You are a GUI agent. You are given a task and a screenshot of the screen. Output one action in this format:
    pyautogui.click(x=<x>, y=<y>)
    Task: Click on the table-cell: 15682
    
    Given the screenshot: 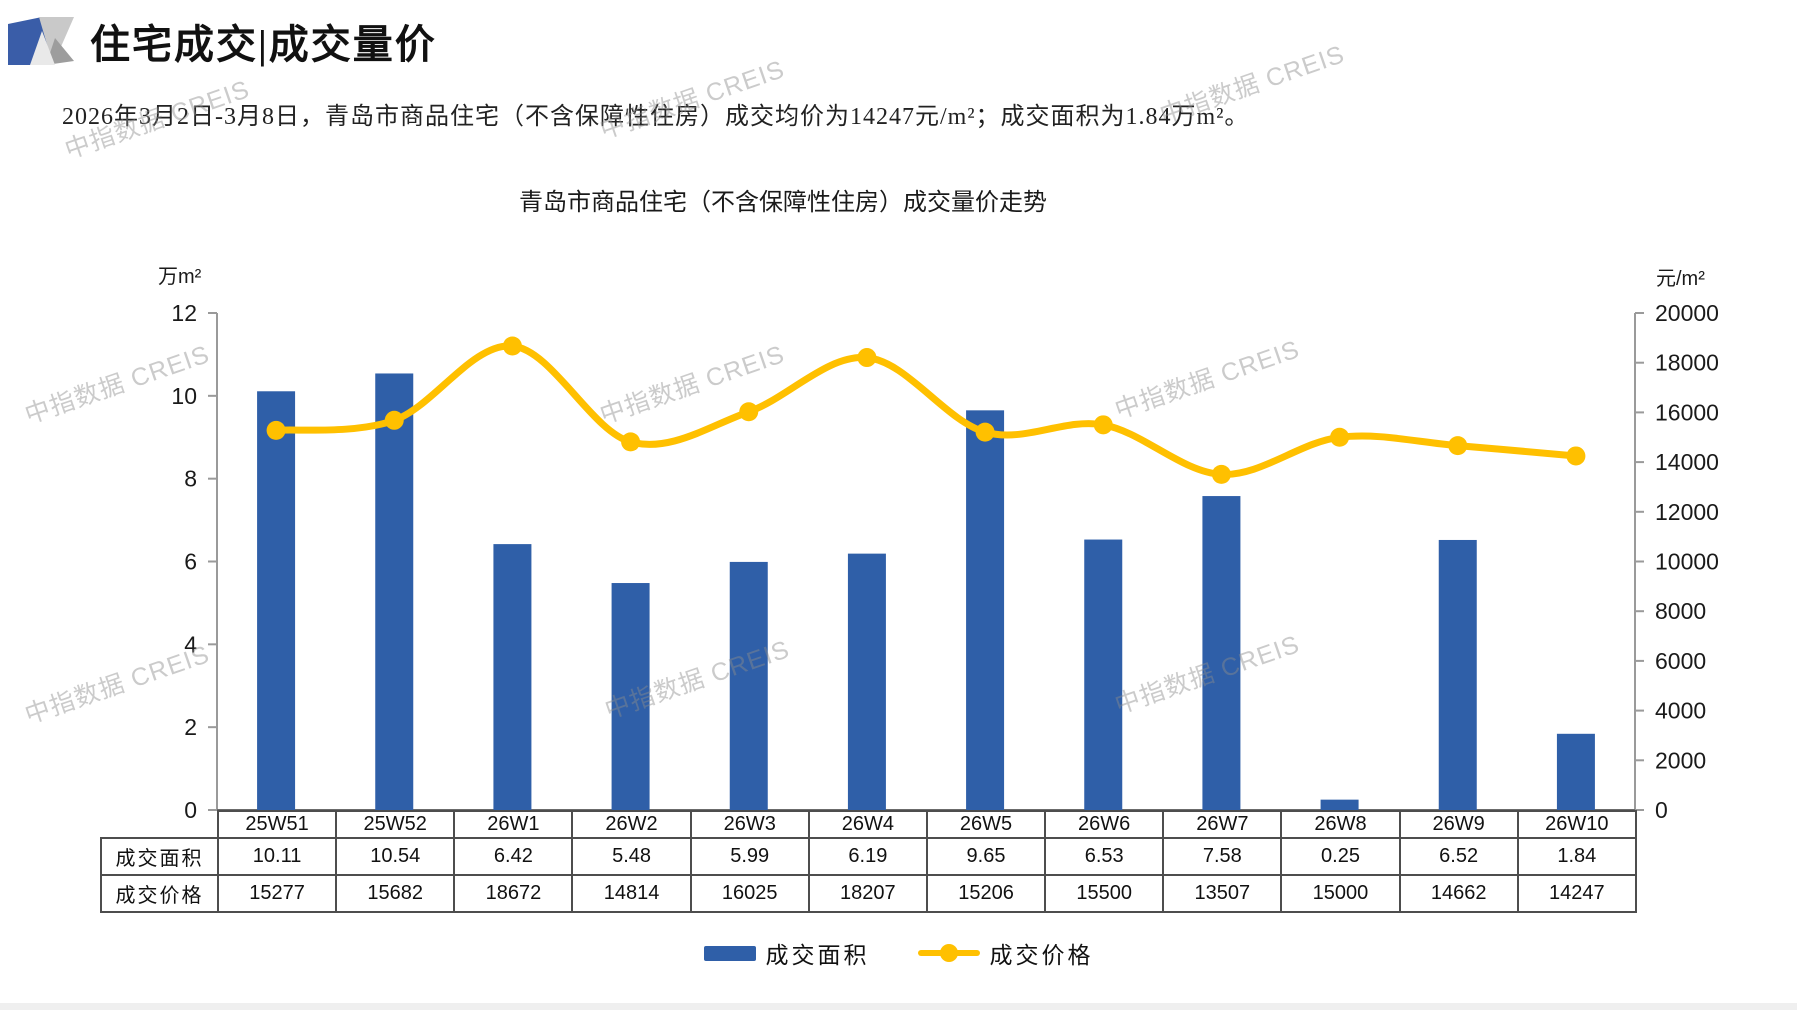 What is the action you would take?
    pyautogui.click(x=395, y=893)
    